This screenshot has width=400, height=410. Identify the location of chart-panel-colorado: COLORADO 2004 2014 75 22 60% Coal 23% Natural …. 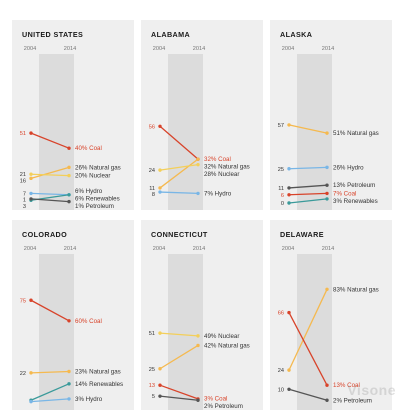
(73, 315).